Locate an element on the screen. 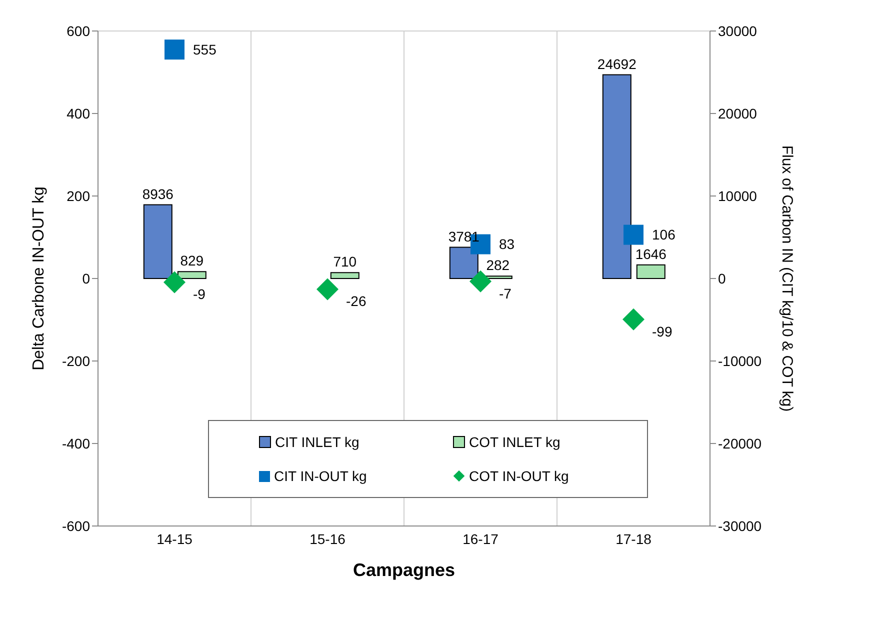 The image size is (870, 637). data-label: 1646 is located at coordinates (651, 254).